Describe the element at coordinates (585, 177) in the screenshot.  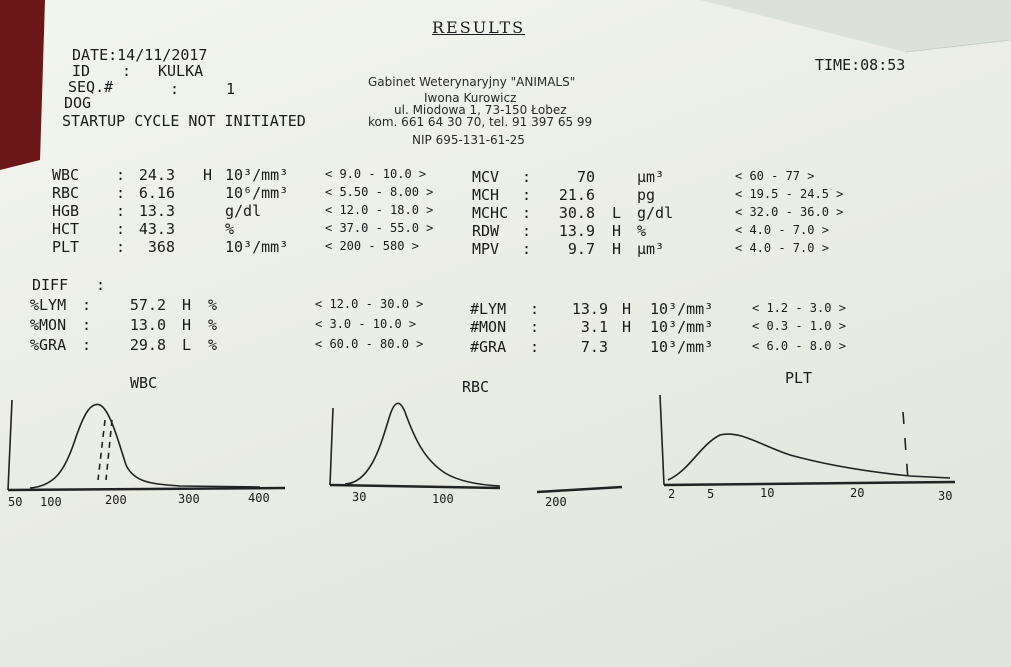
I see `param-value: 70` at that location.